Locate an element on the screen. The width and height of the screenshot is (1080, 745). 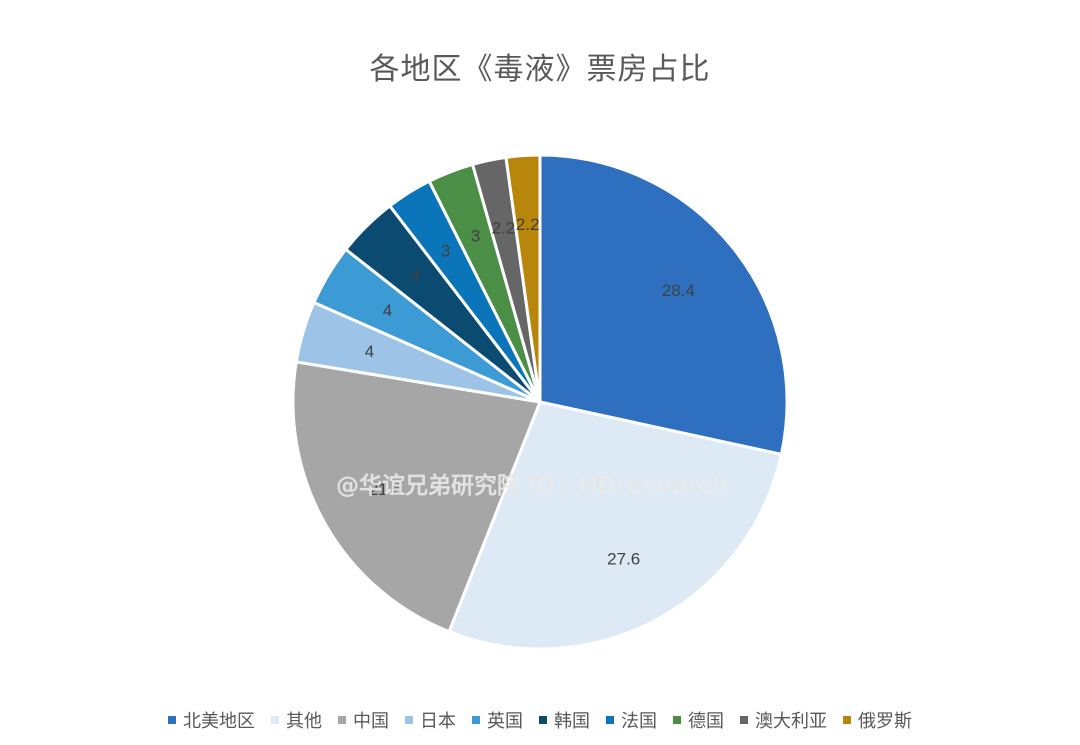
pie-data-label-8: 3 is located at coordinates (475, 236).